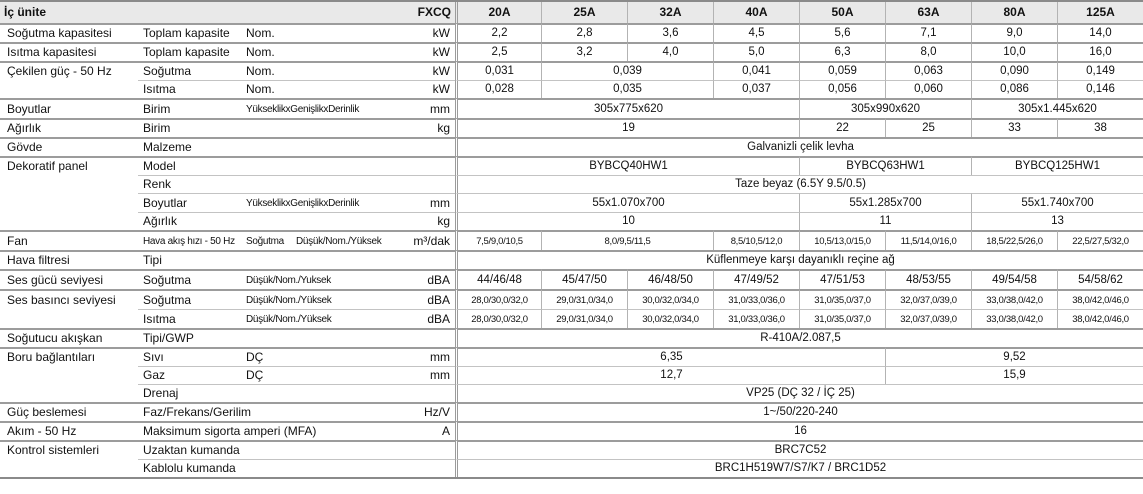 The image size is (1143, 494). What do you see at coordinates (670, 279) in the screenshot?
I see `value-cell: 46/48/50` at bounding box center [670, 279].